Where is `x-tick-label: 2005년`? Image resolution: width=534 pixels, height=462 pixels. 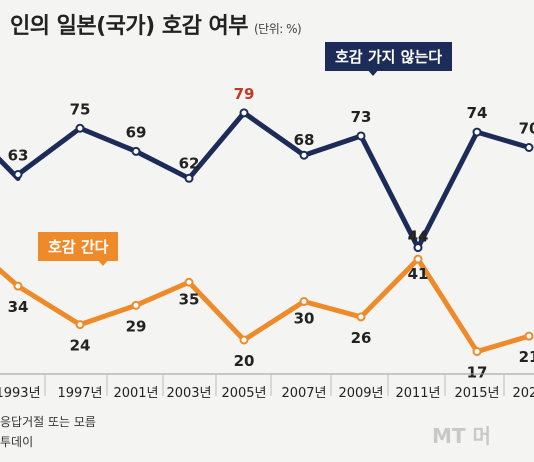
x-tick-label: 2005년 is located at coordinates (243, 393).